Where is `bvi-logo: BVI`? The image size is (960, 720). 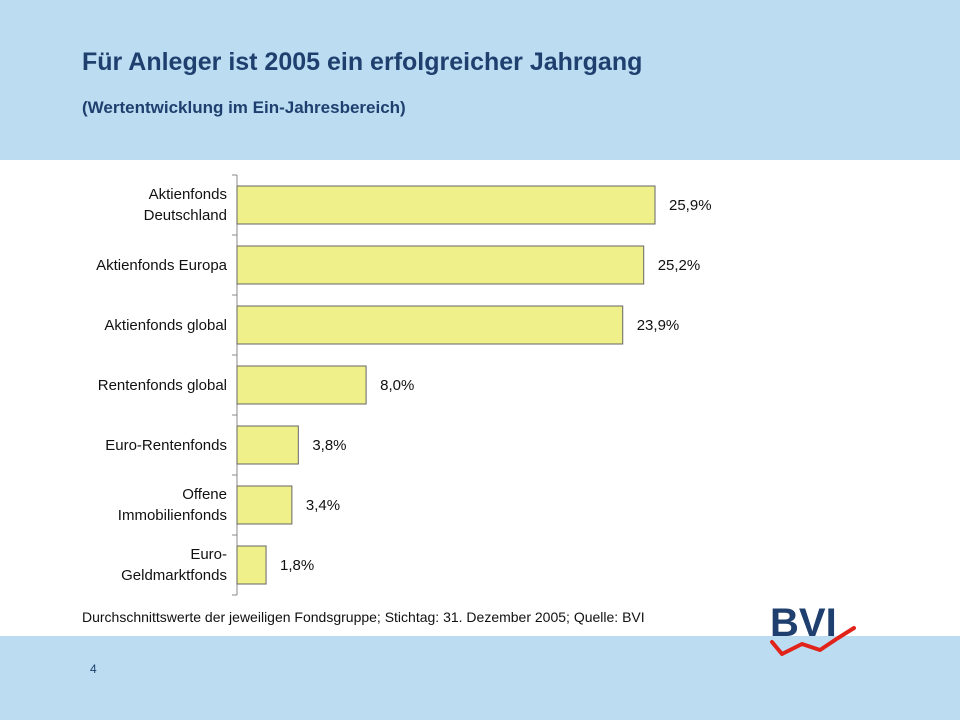
bvi-logo: BVI is located at coordinates (813, 628).